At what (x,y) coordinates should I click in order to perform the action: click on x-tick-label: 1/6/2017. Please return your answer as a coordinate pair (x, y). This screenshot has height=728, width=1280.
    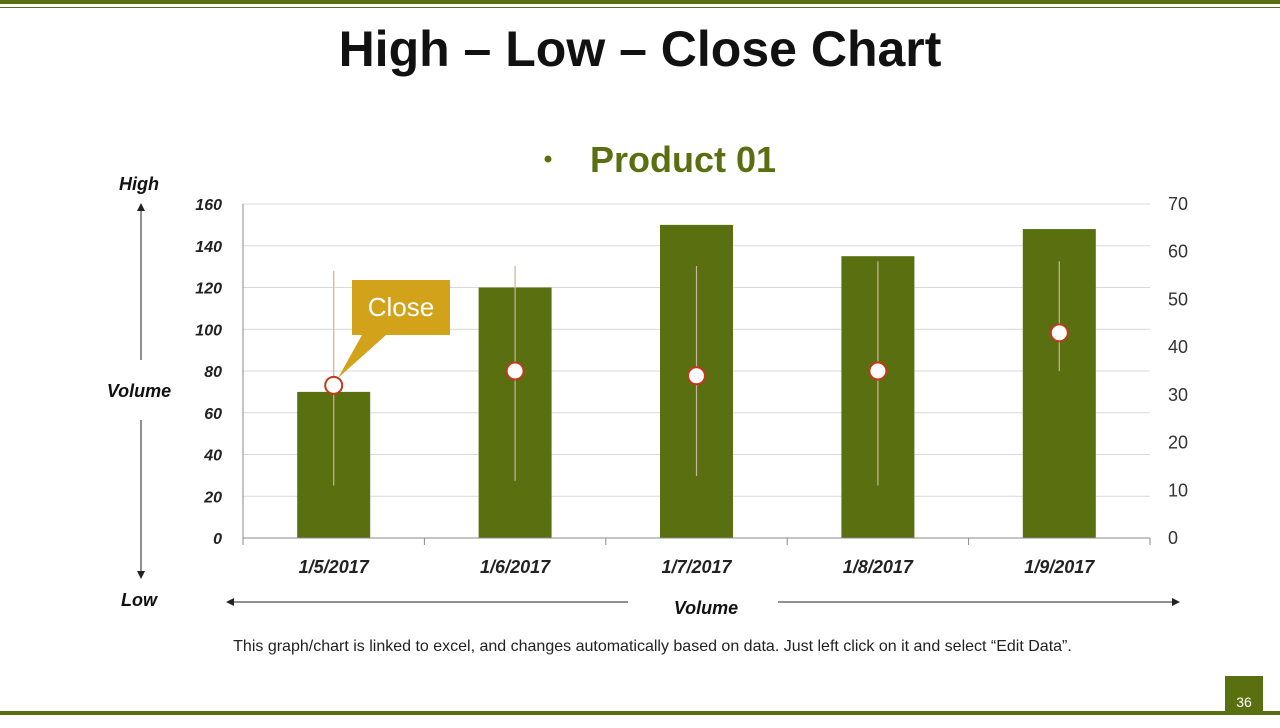
    Looking at the image, I should click on (515, 567).